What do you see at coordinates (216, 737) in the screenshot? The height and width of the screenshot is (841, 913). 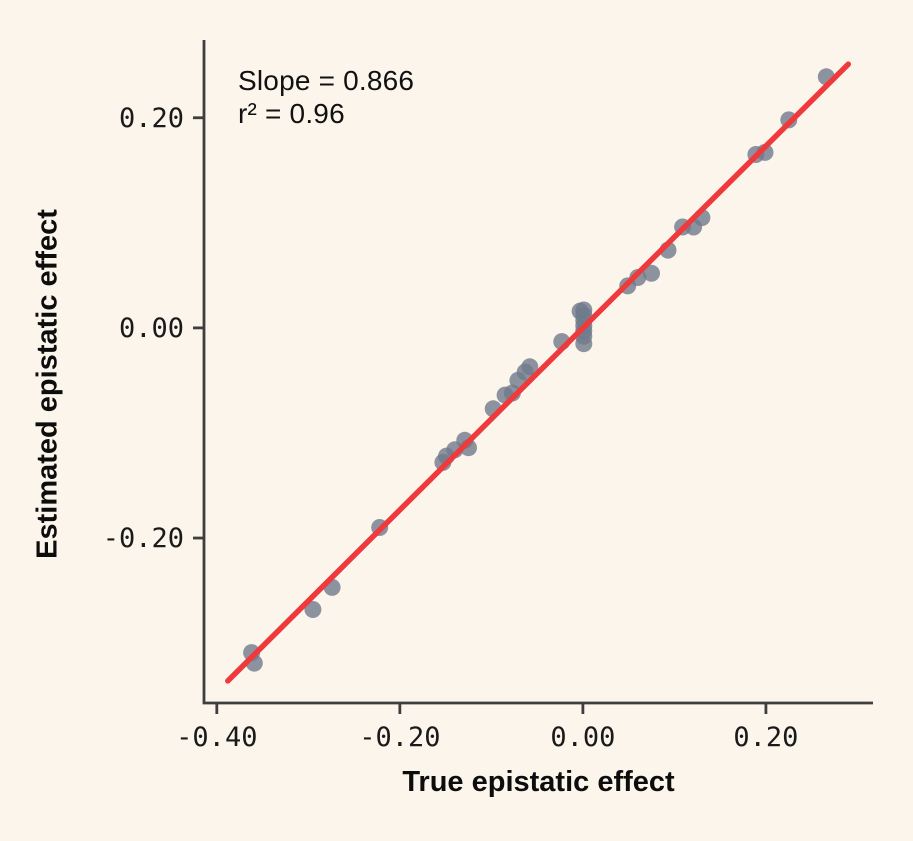 I see `x-tick-label: -0.40` at bounding box center [216, 737].